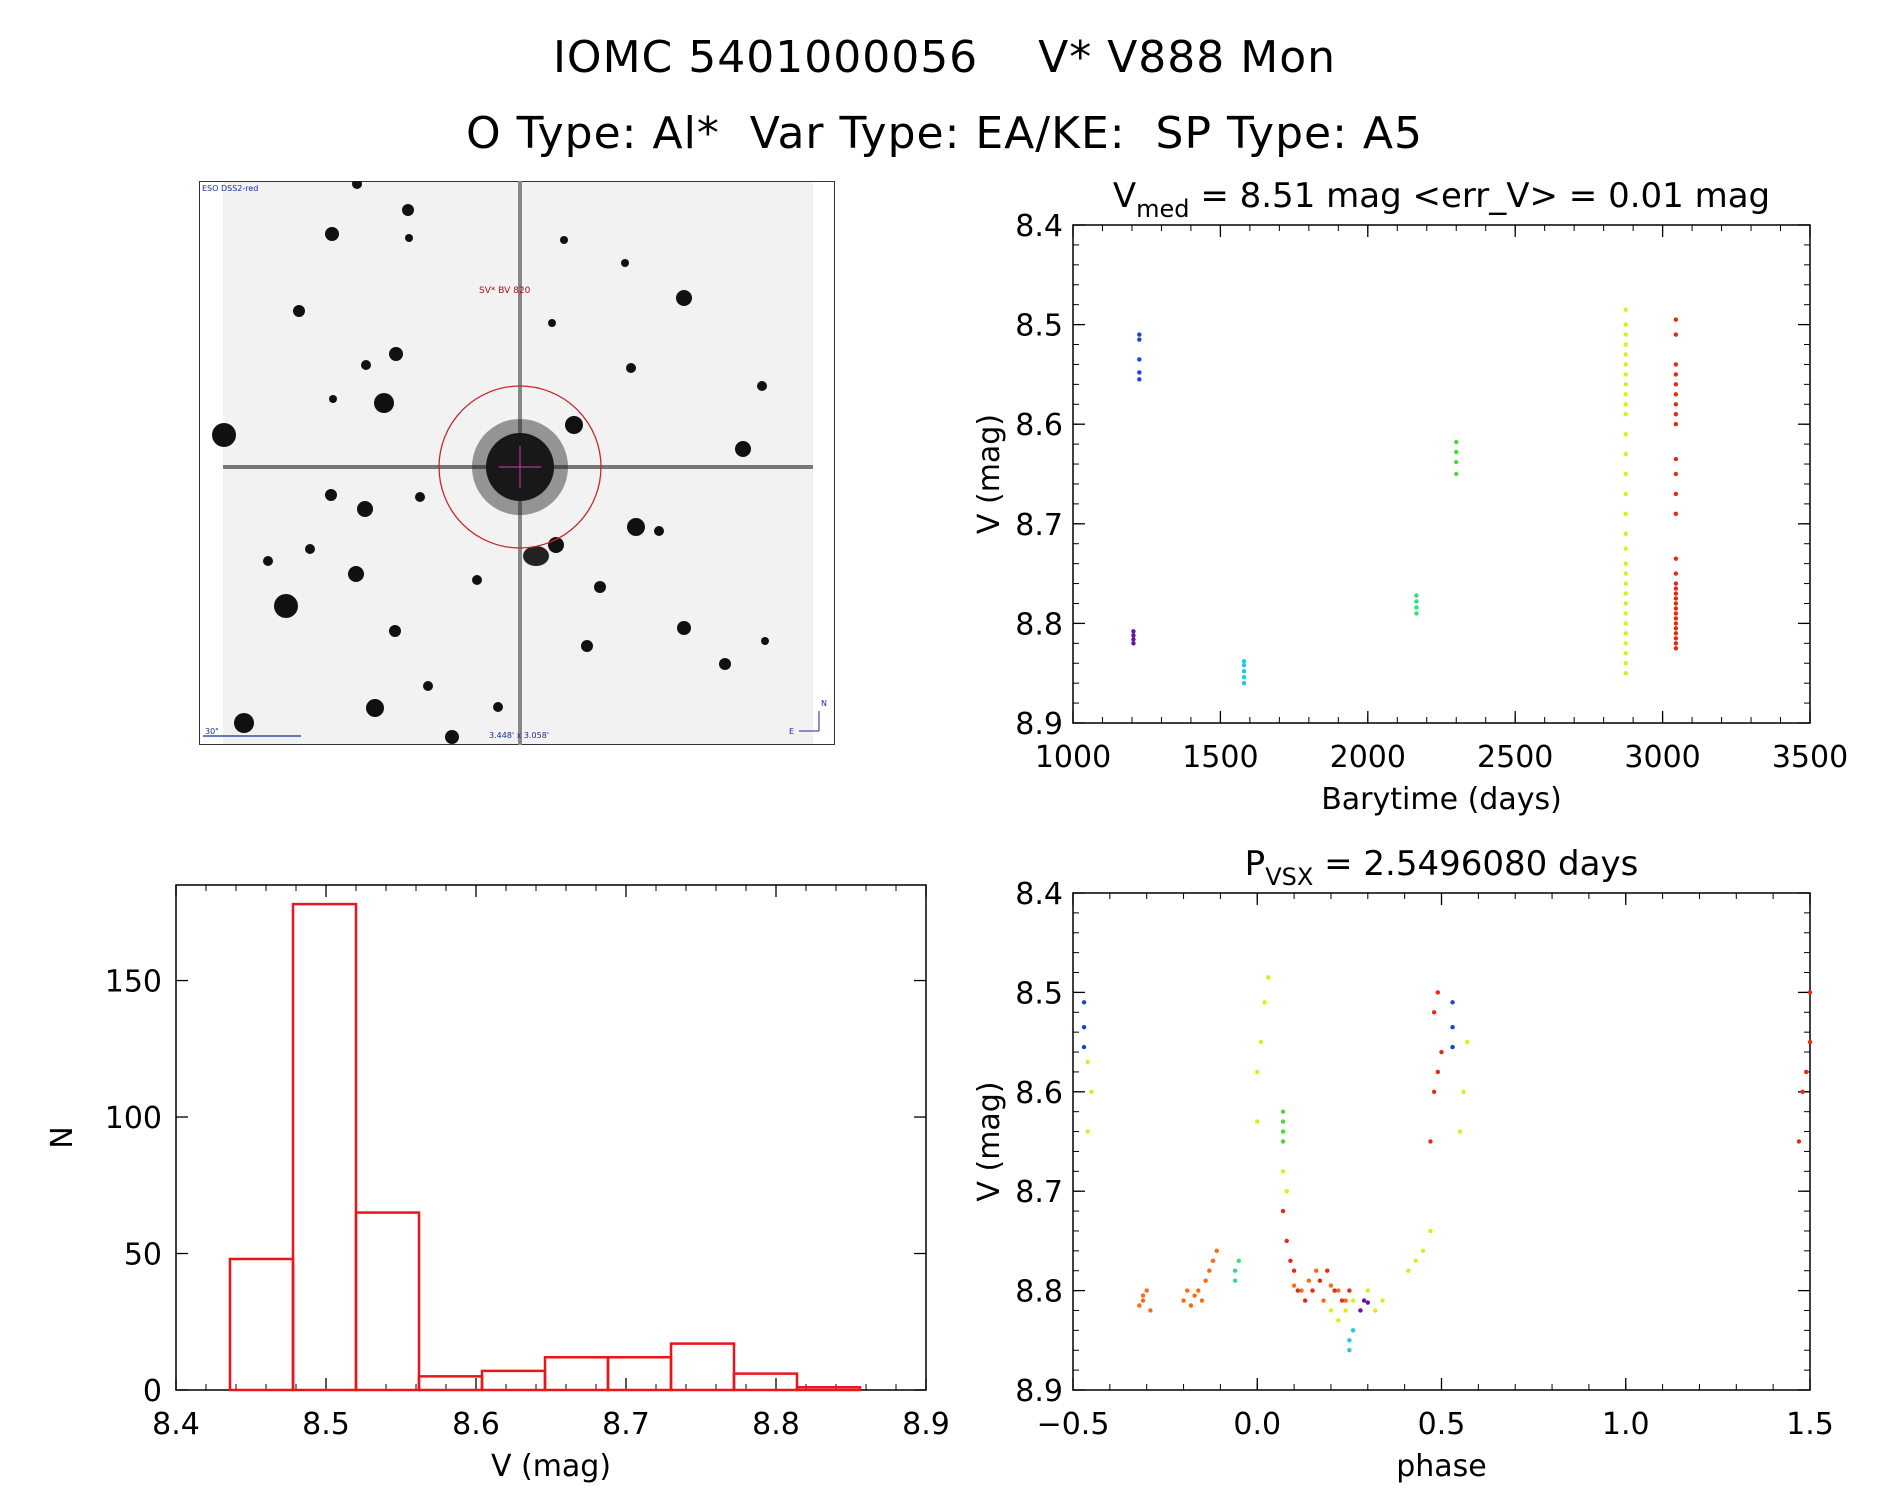 This screenshot has height=1494, width=1889. Describe the element at coordinates (1039, 1192) in the screenshot. I see `y-tick-label: 8.7` at that location.